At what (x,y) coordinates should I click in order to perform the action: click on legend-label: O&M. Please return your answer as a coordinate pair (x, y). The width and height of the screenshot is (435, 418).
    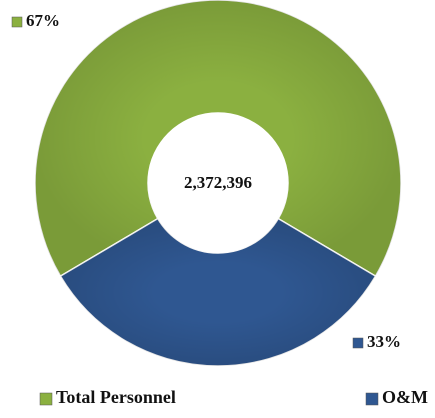
    Looking at the image, I should click on (405, 397).